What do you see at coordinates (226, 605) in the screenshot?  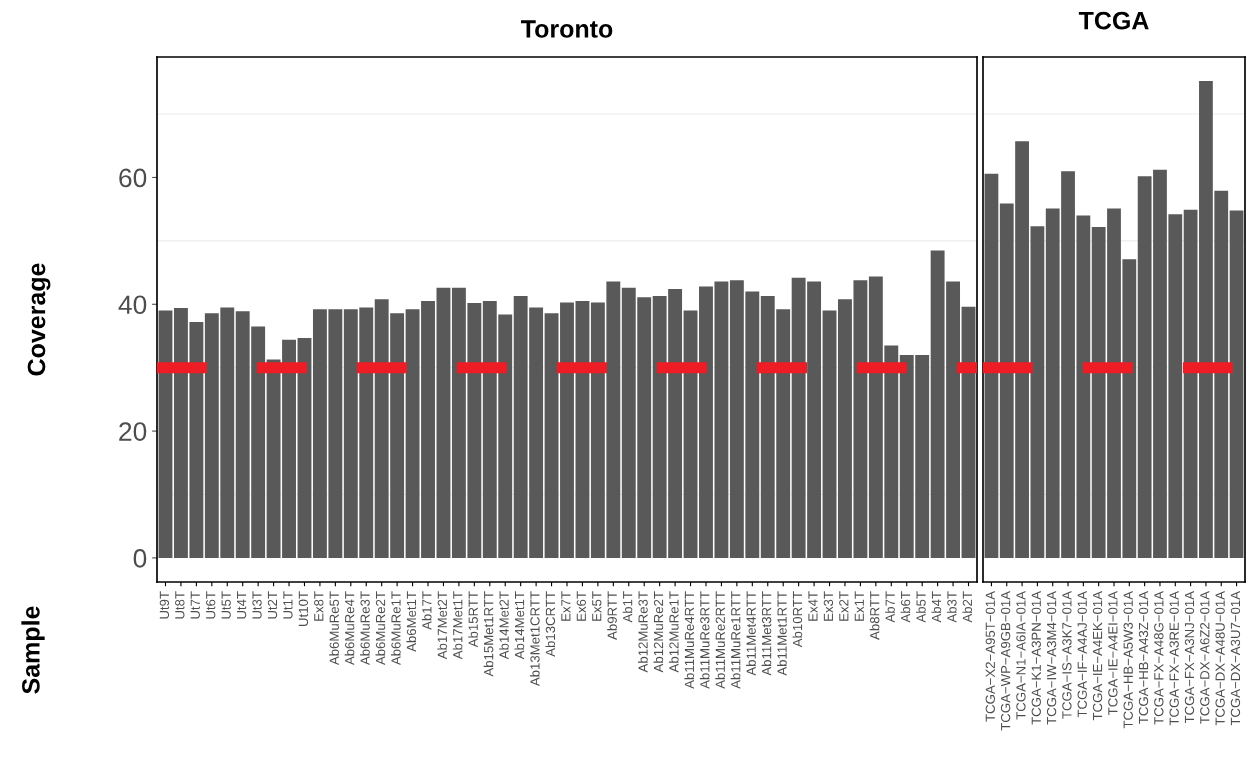 I see `x-tick-label: Ut5T` at bounding box center [226, 605].